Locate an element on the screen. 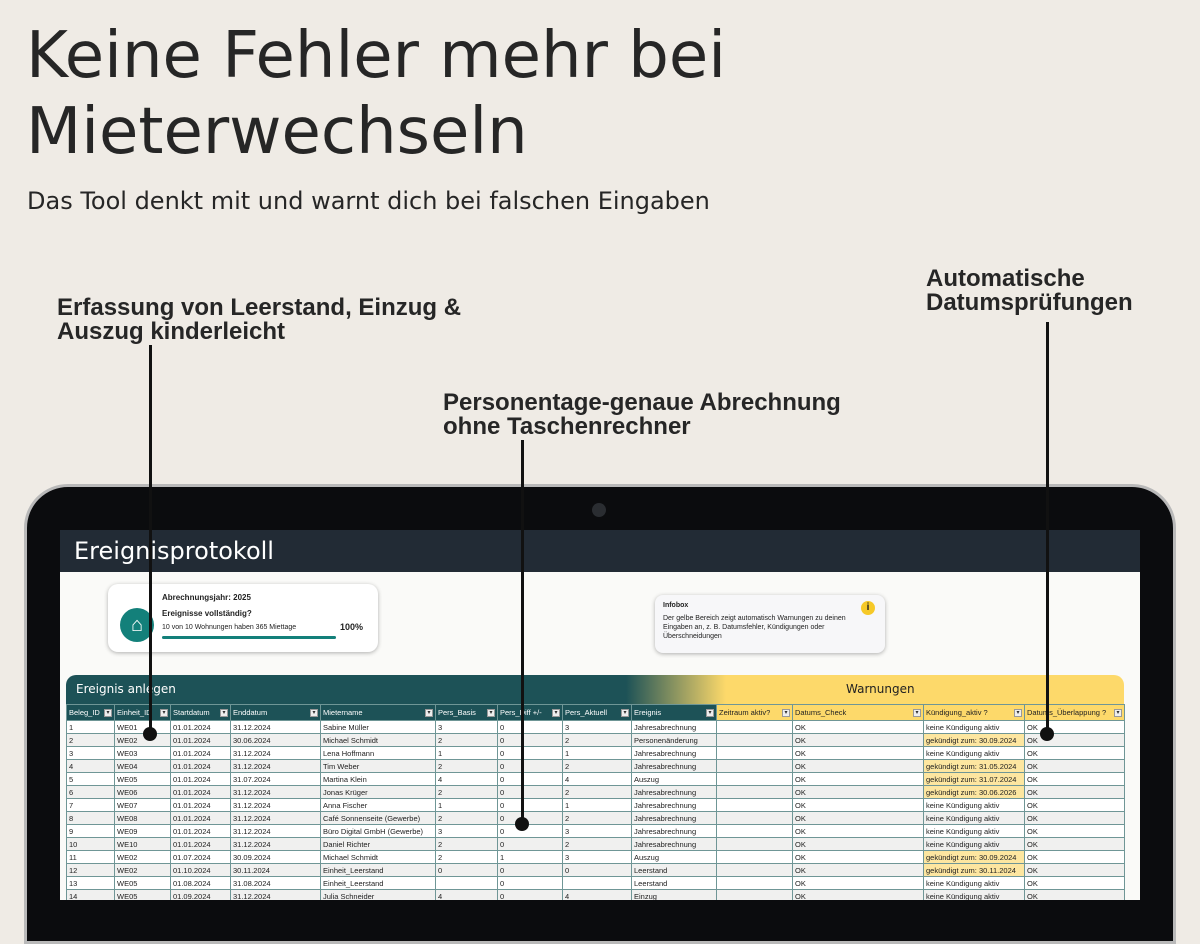 The width and height of the screenshot is (1200, 944). column-header: Beleg_ID ▾ is located at coordinates (90, 712).